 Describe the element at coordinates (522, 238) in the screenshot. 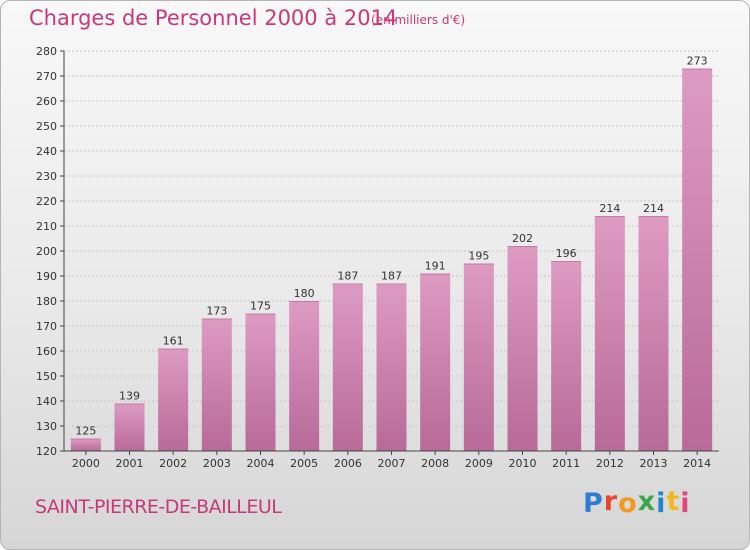

I see `bar-value-label: 202` at that location.